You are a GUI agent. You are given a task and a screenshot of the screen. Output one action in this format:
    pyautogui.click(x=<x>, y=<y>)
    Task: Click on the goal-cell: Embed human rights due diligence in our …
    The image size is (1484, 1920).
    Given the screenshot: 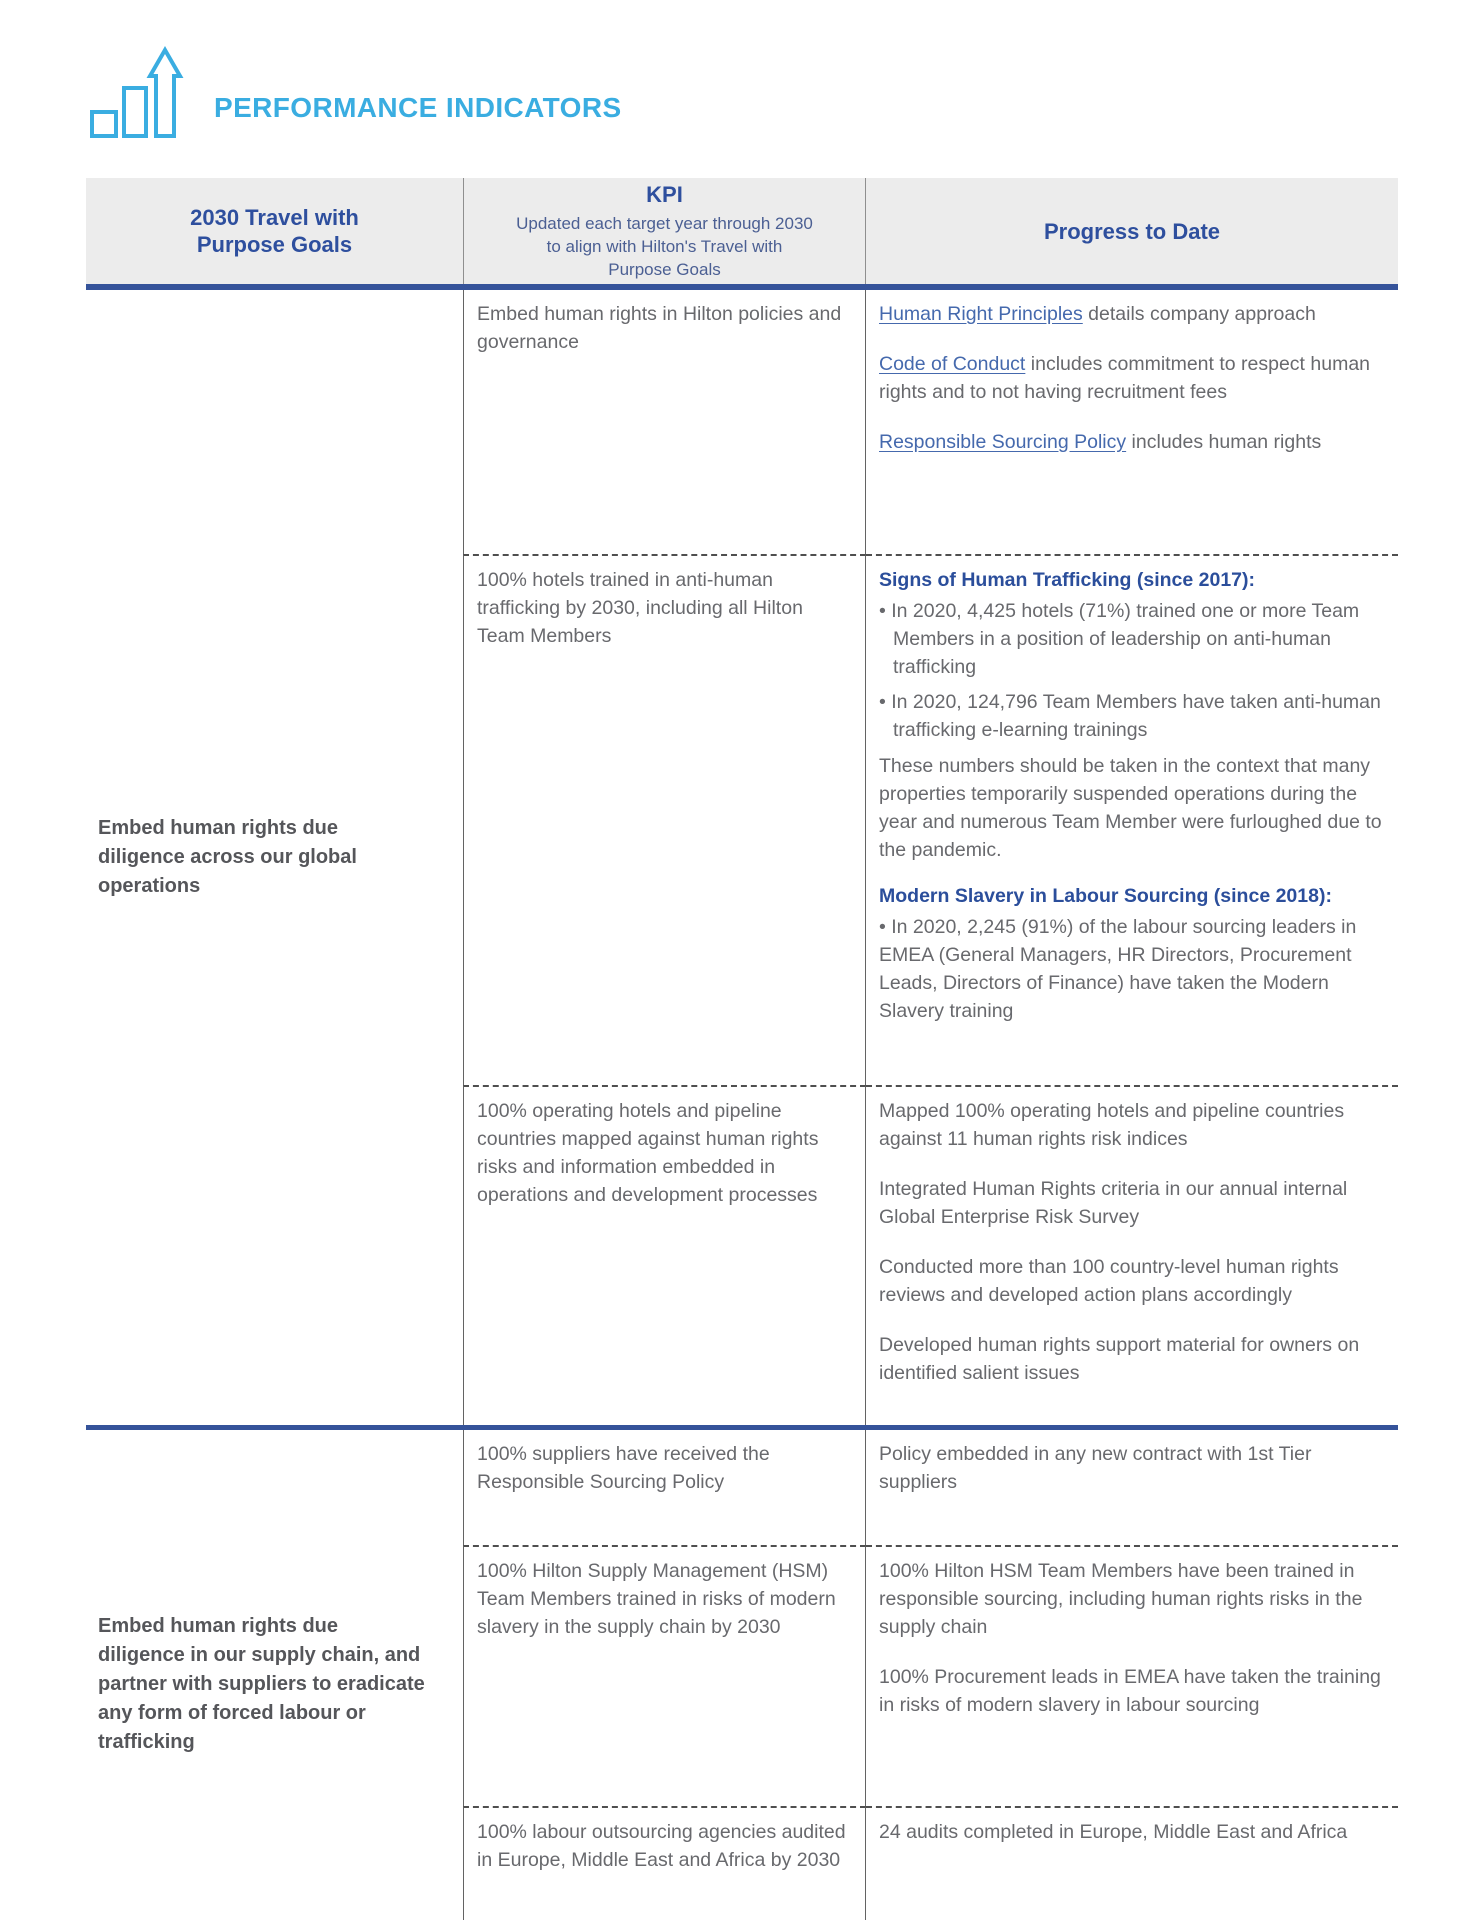 What is the action you would take?
    pyautogui.click(x=274, y=1675)
    